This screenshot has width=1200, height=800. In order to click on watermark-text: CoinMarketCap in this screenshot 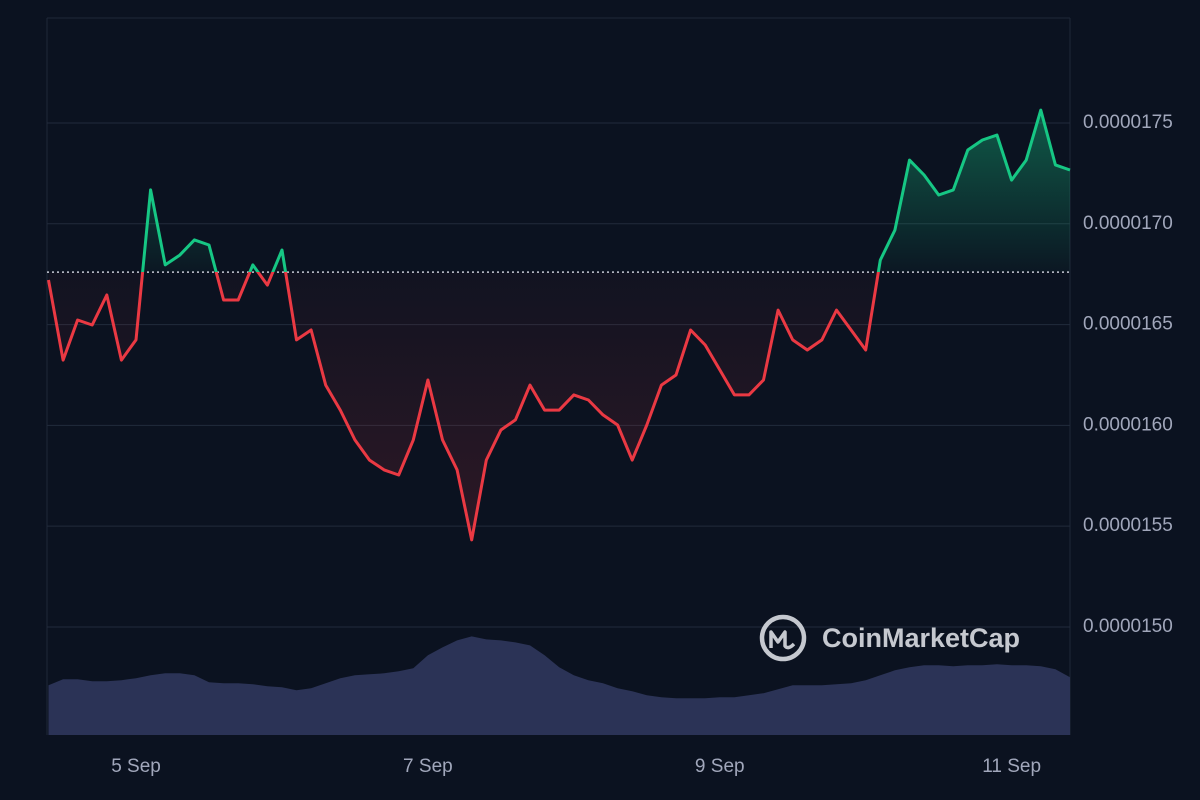, I will do `click(921, 638)`.